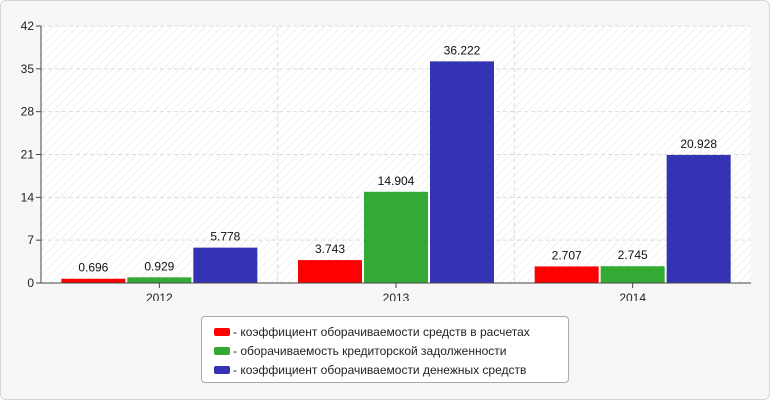  Describe the element at coordinates (28, 155) in the screenshot. I see `y-tick-label: 21` at that location.